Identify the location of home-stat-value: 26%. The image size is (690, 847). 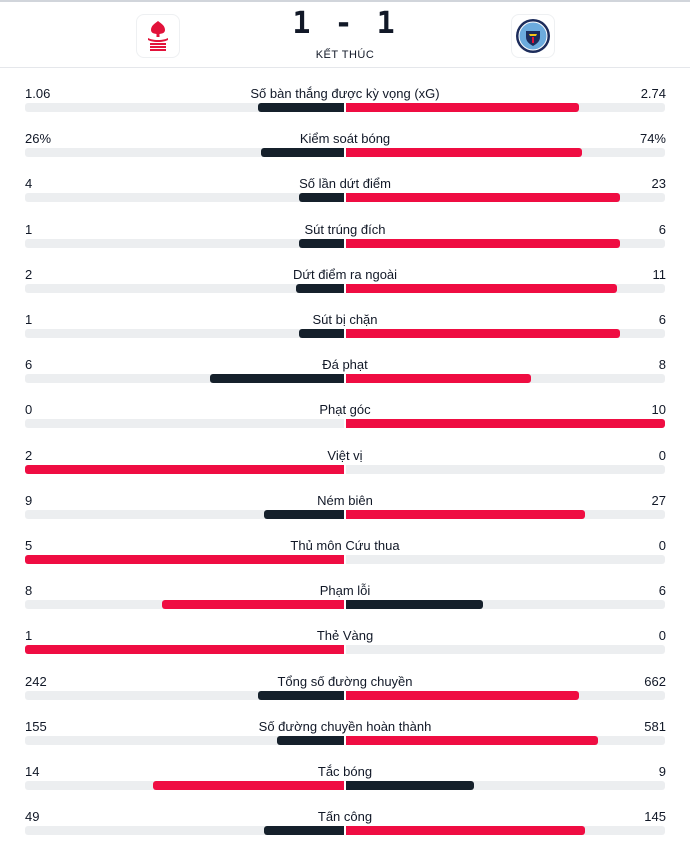
(38, 139).